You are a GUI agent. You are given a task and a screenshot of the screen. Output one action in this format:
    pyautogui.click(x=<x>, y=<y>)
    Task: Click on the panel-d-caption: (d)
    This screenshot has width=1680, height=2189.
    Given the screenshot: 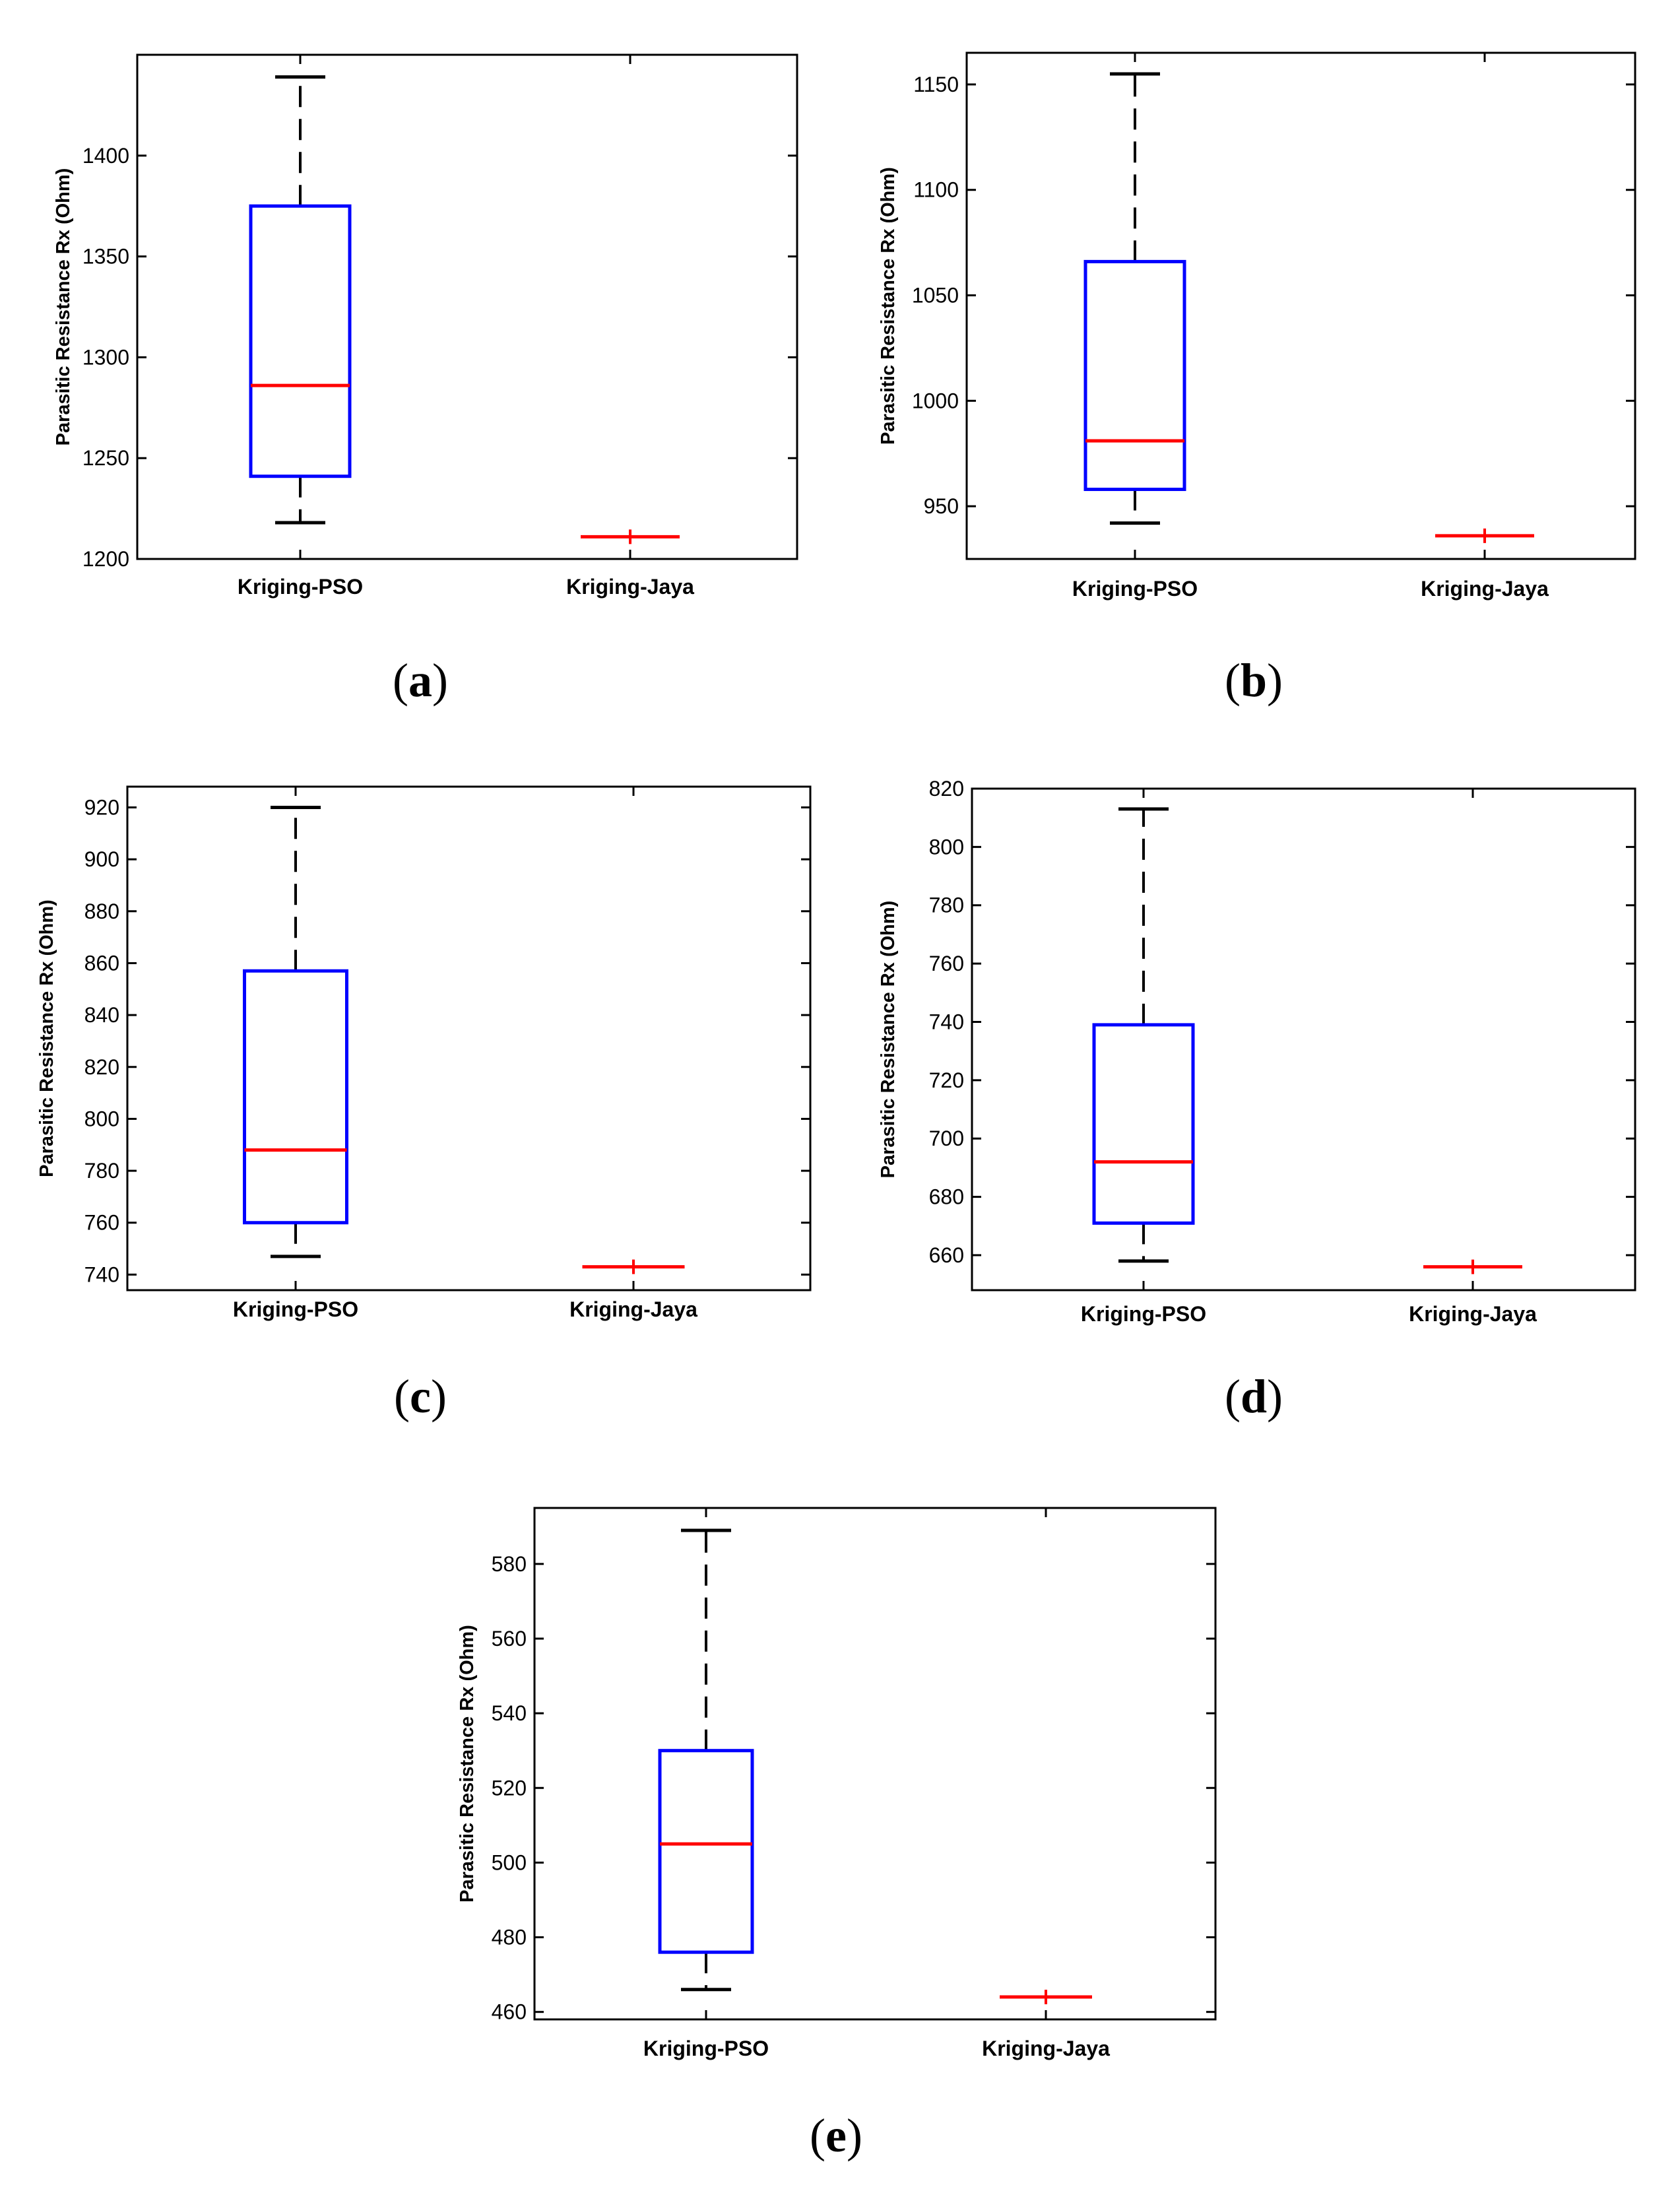 What is the action you would take?
    pyautogui.click(x=1254, y=1396)
    